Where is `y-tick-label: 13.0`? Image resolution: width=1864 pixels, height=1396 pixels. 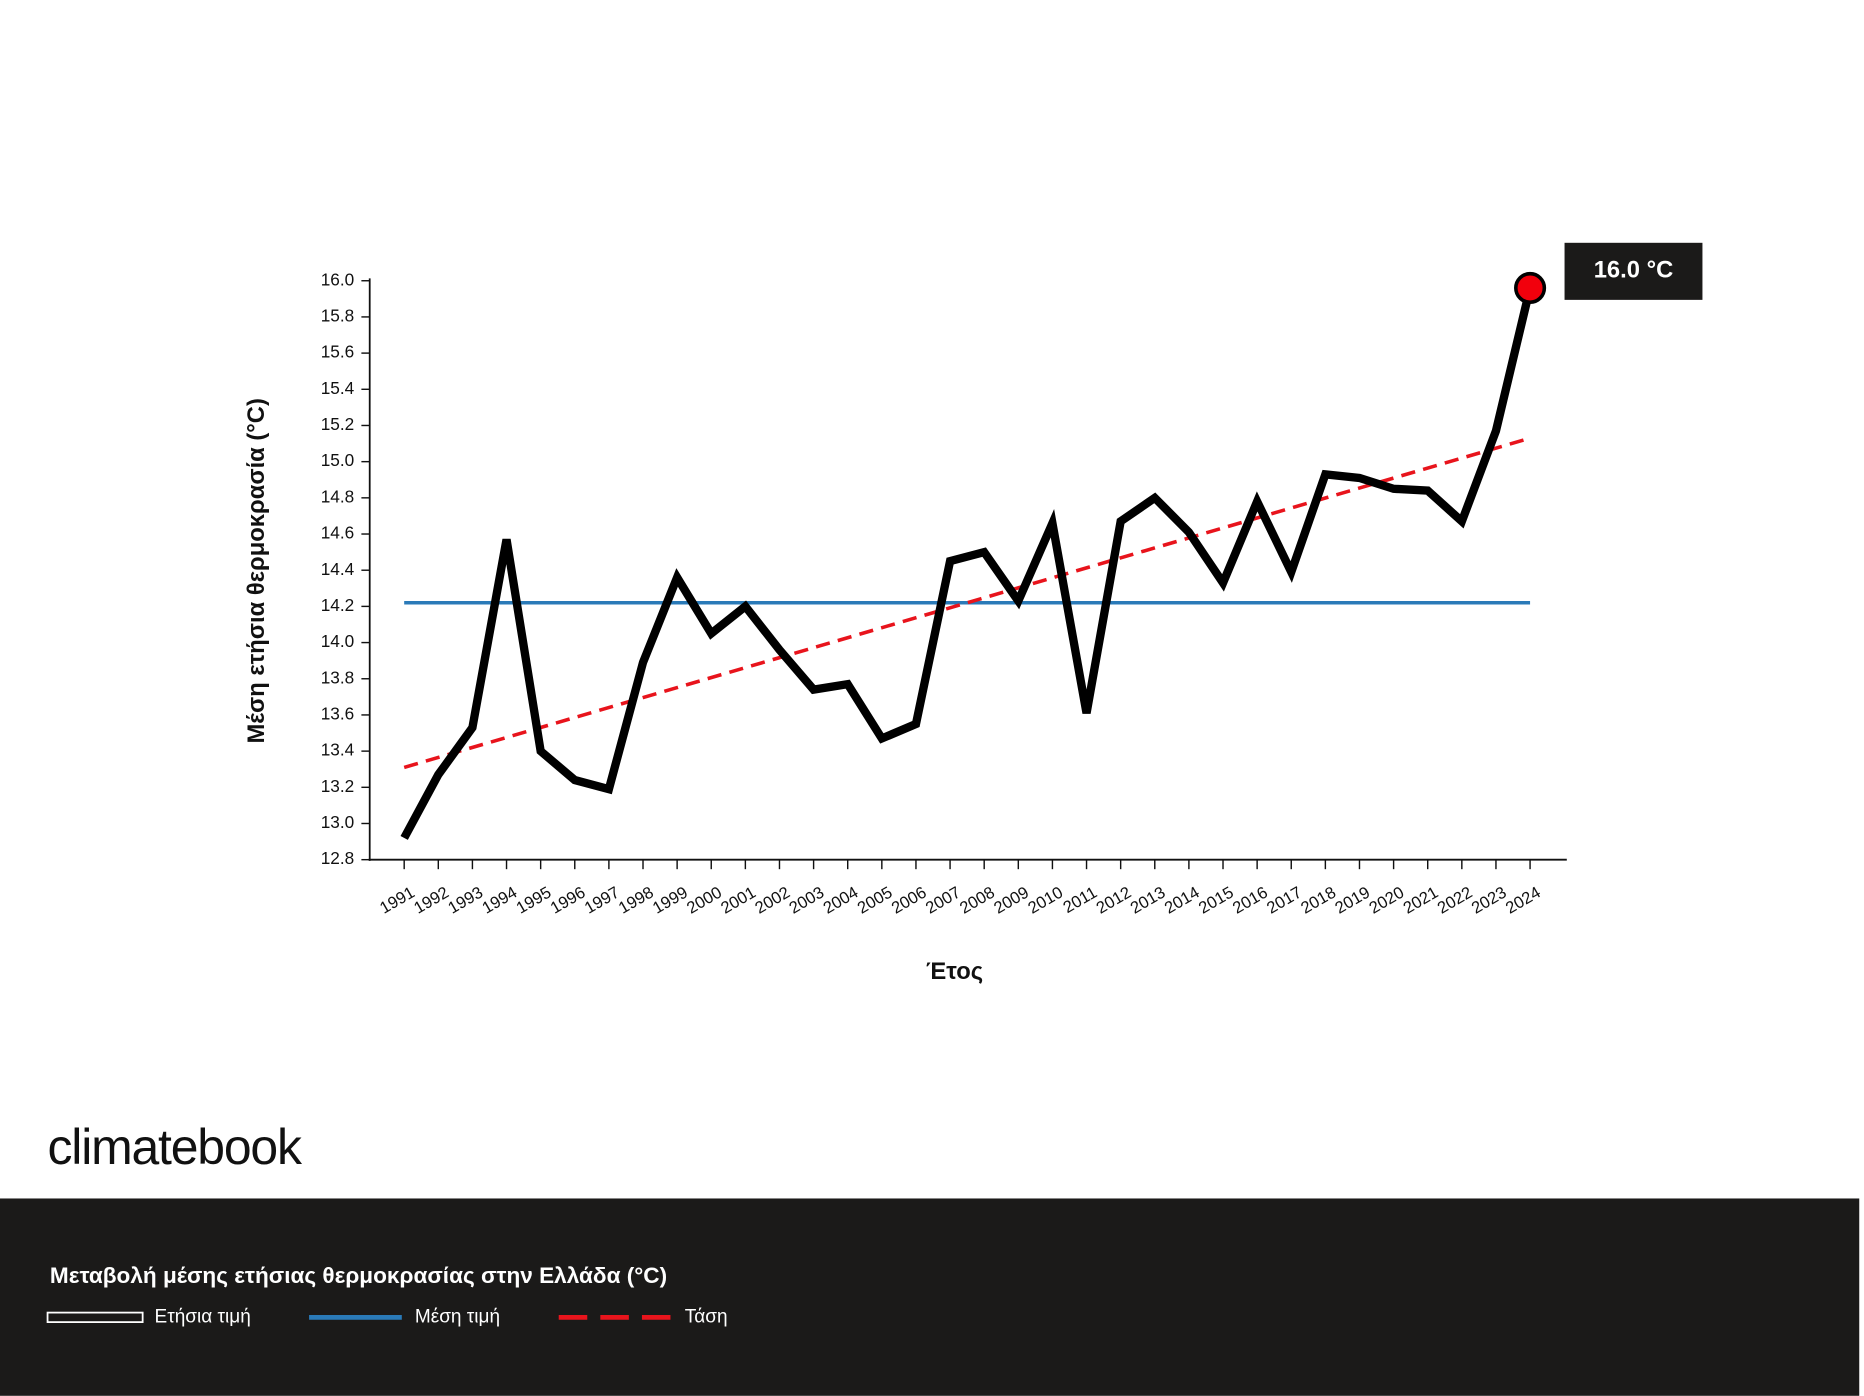
y-tick-label: 13.0 is located at coordinates (338, 822).